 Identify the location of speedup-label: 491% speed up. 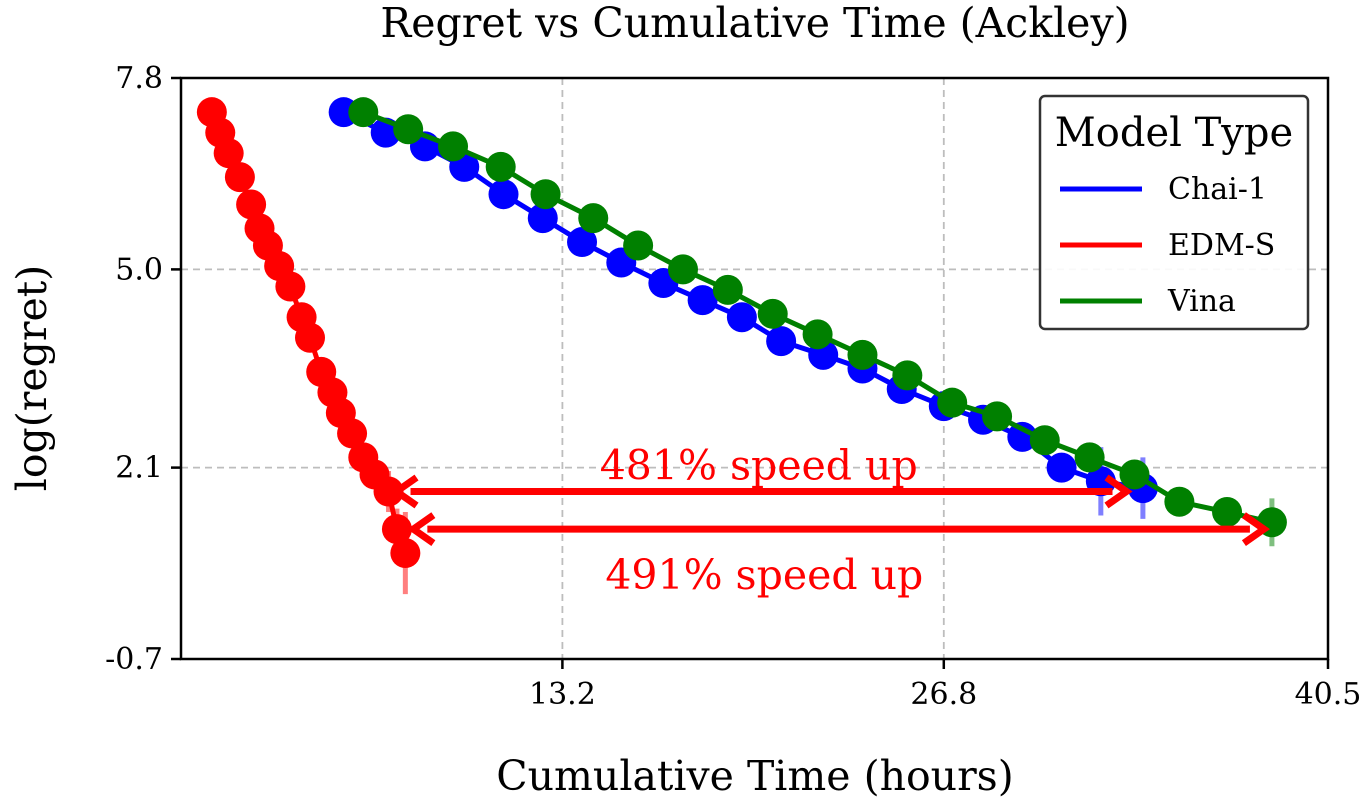
(764, 575).